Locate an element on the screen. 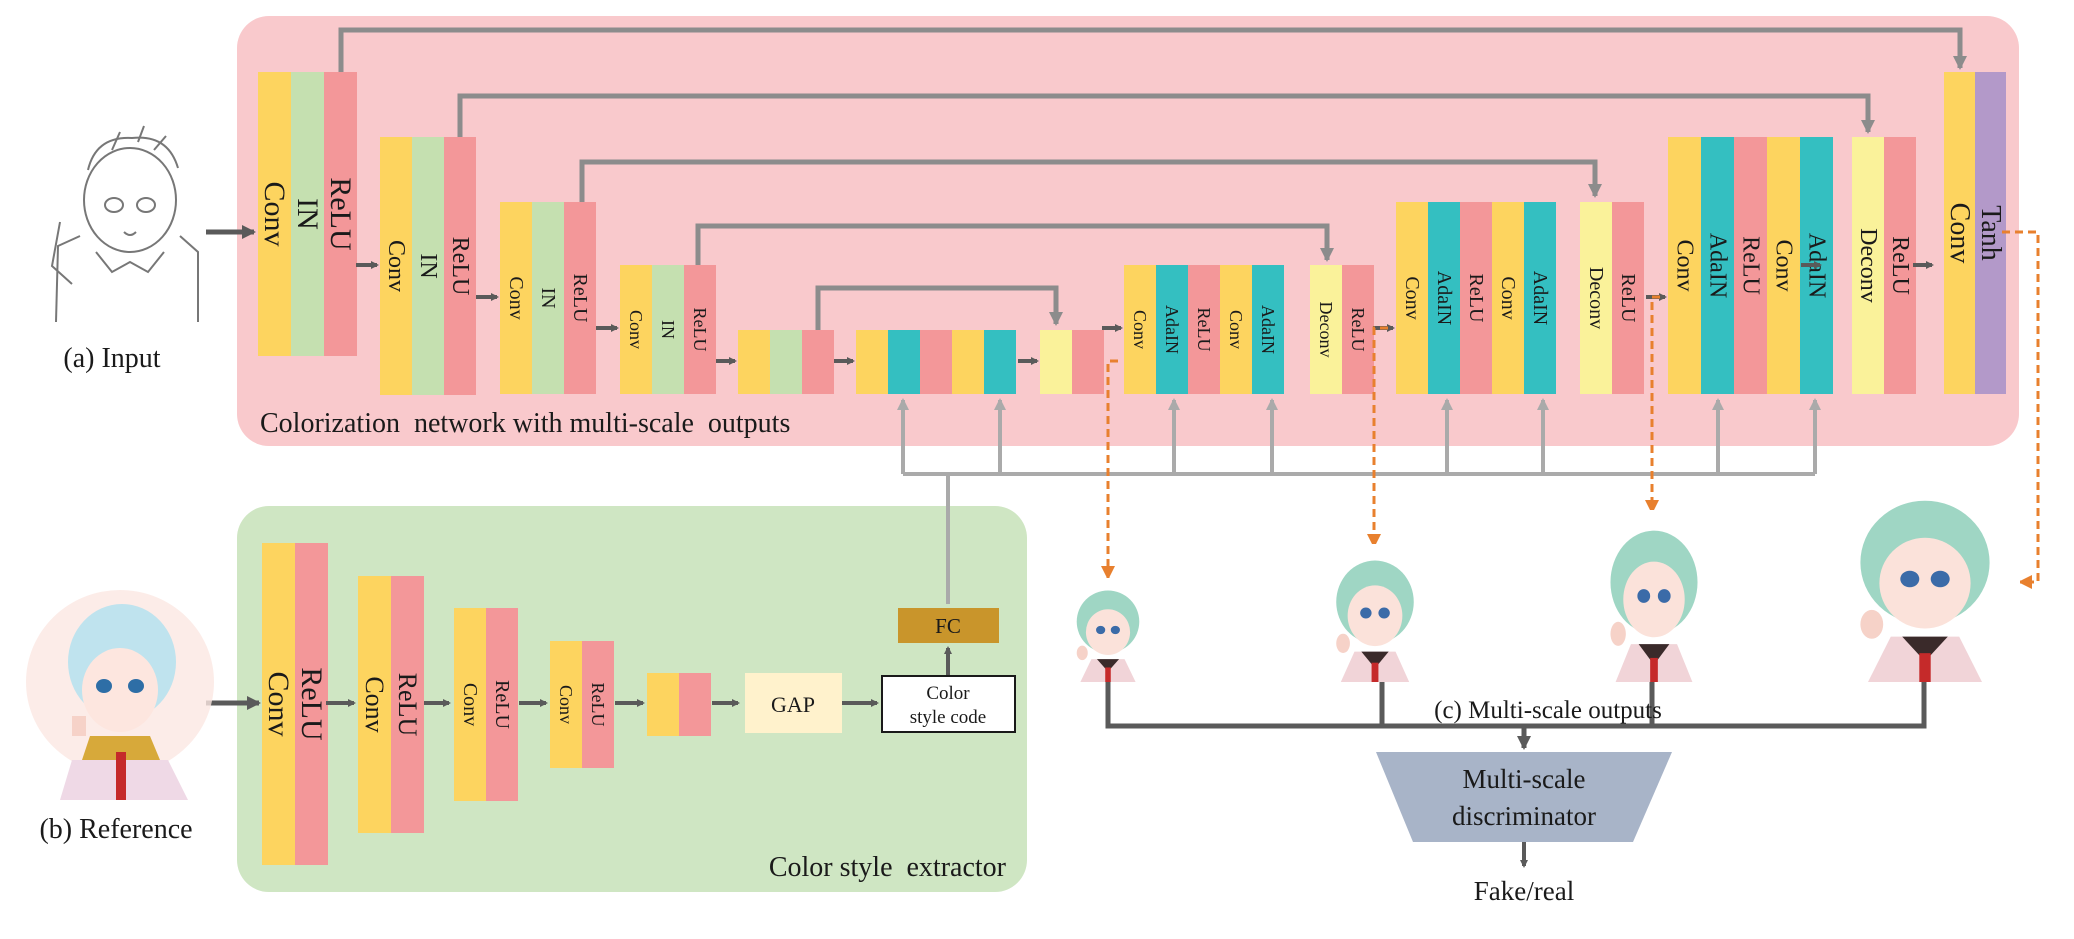  multi-scale-output-images is located at coordinates (1541, 579).